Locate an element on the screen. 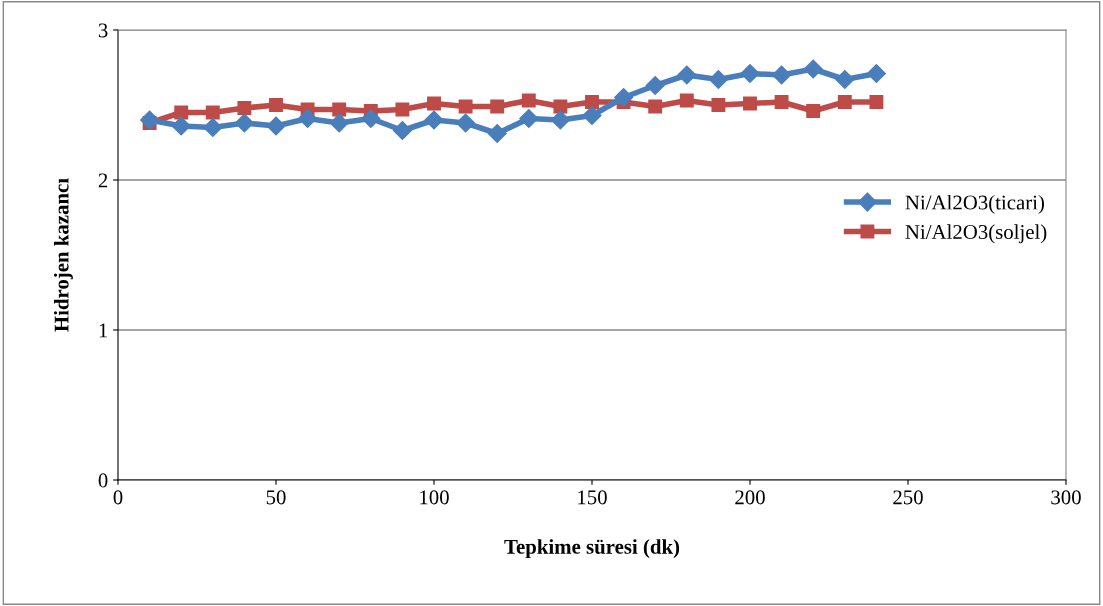 The width and height of the screenshot is (1103, 606). legend-label: Ni/Al2O3(ticari) is located at coordinates (974, 204).